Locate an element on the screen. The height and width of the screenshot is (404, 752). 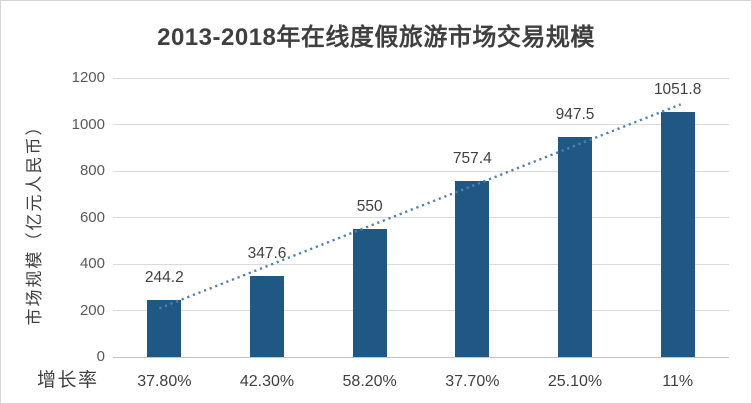
growth-value: 25.10% is located at coordinates (575, 381).